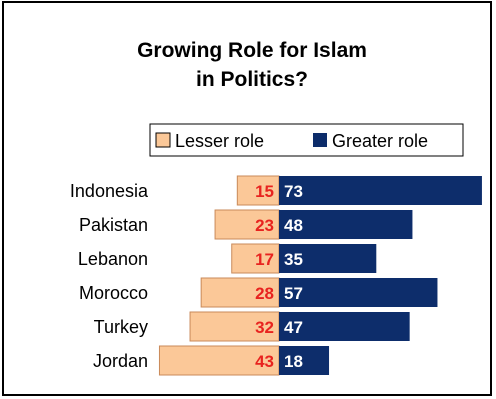 The width and height of the screenshot is (496, 399). Describe the element at coordinates (346, 224) in the screenshot. I see `bar-greater-pakistan` at that location.